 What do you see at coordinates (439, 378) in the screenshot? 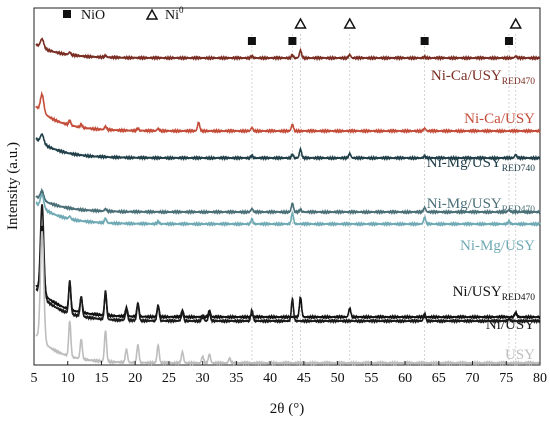
I see `x-tick-label: 65` at bounding box center [439, 378].